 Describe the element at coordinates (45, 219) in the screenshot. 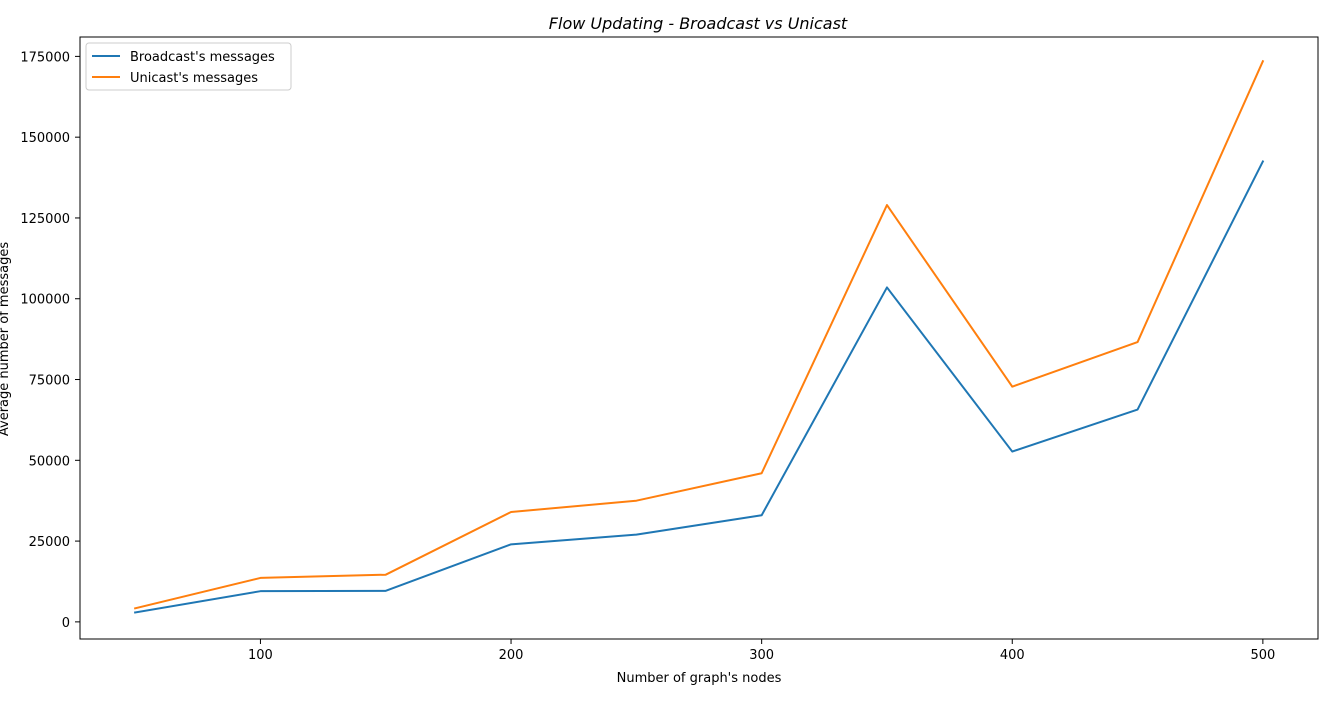

I see `y-tick-label: 125000` at that location.